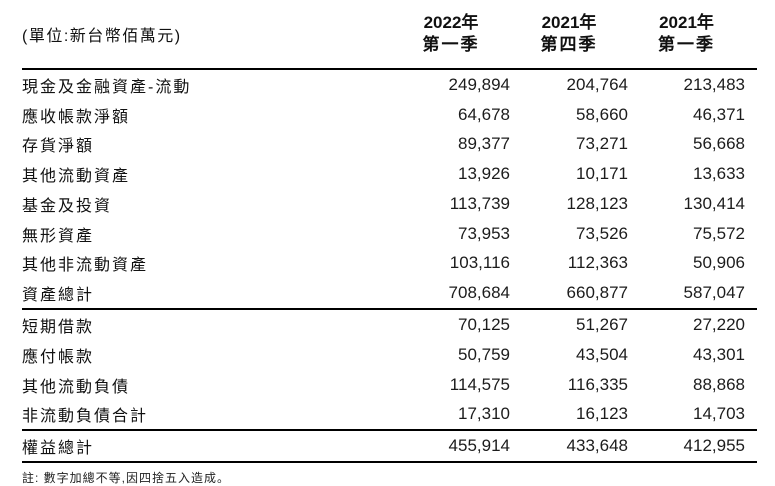 The height and width of the screenshot is (486, 775). Describe the element at coordinates (719, 354) in the screenshot. I see `value-cell: 43,301` at that location.